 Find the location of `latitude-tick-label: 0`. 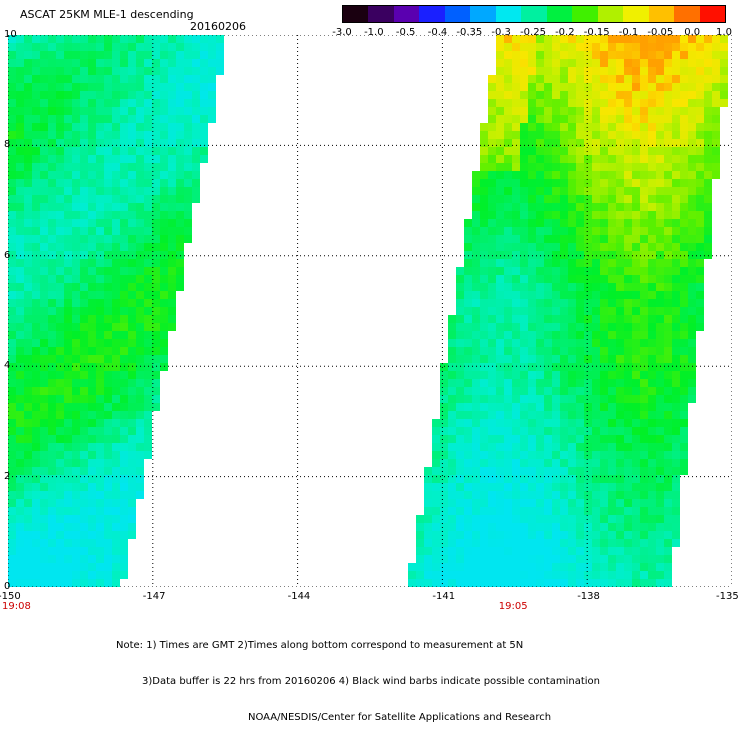

latitude-tick-label: 0 is located at coordinates (7, 586).